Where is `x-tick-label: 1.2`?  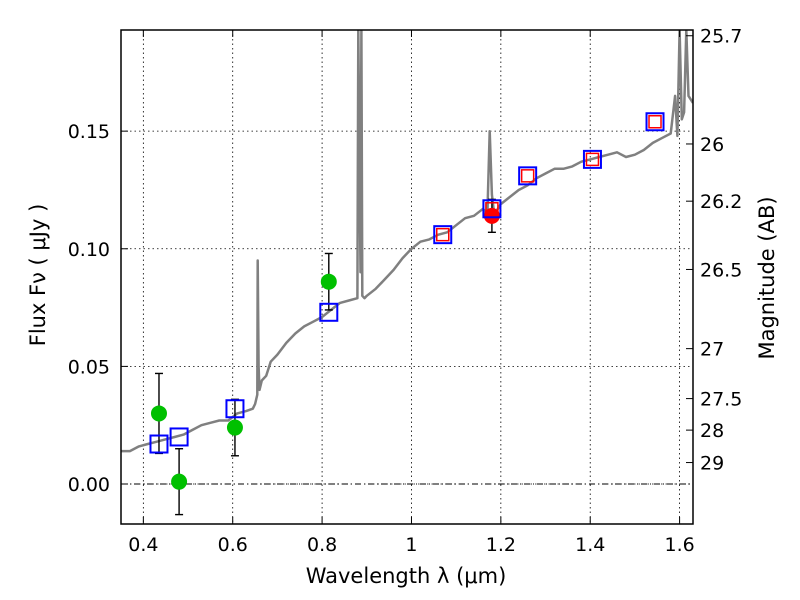
x-tick-label: 1.2 is located at coordinates (501, 545).